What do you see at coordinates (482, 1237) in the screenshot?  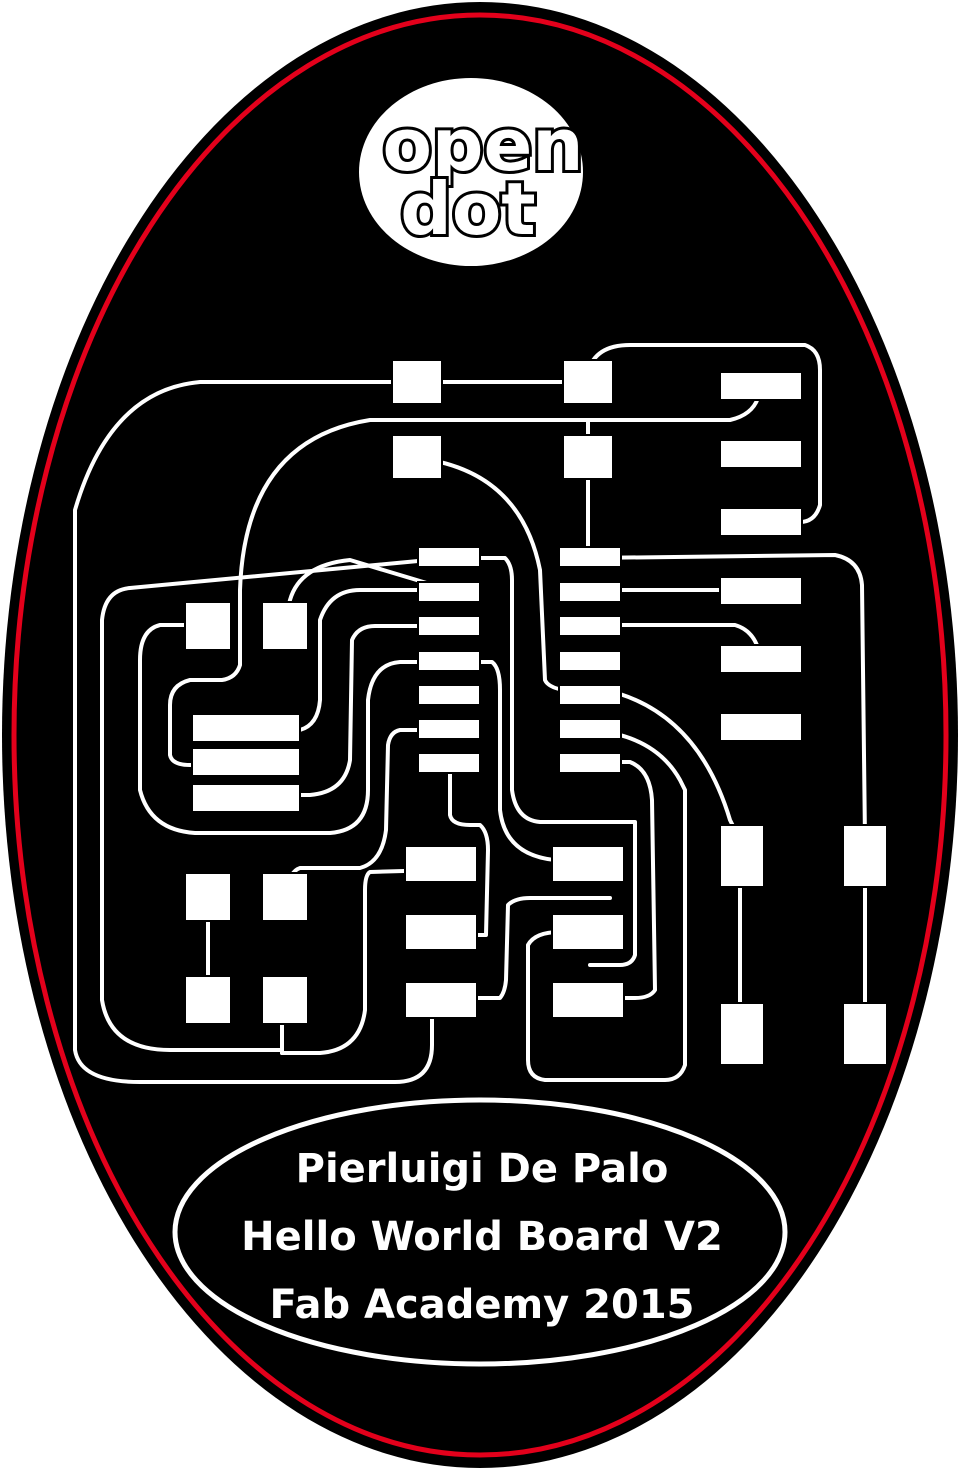 I see `caption-project: Hello World Board V2` at bounding box center [482, 1237].